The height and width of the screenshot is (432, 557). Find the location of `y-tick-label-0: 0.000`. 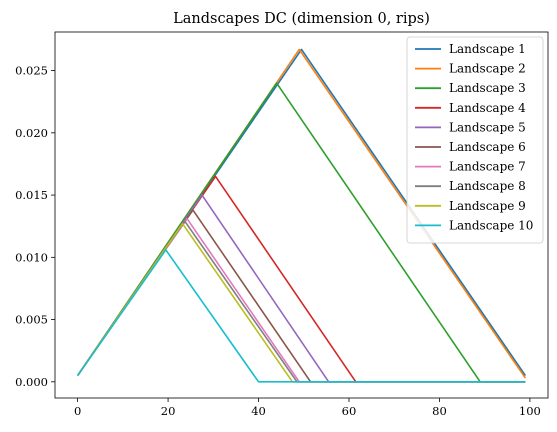

y-tick-label-0: 0.000 is located at coordinates (31, 382).